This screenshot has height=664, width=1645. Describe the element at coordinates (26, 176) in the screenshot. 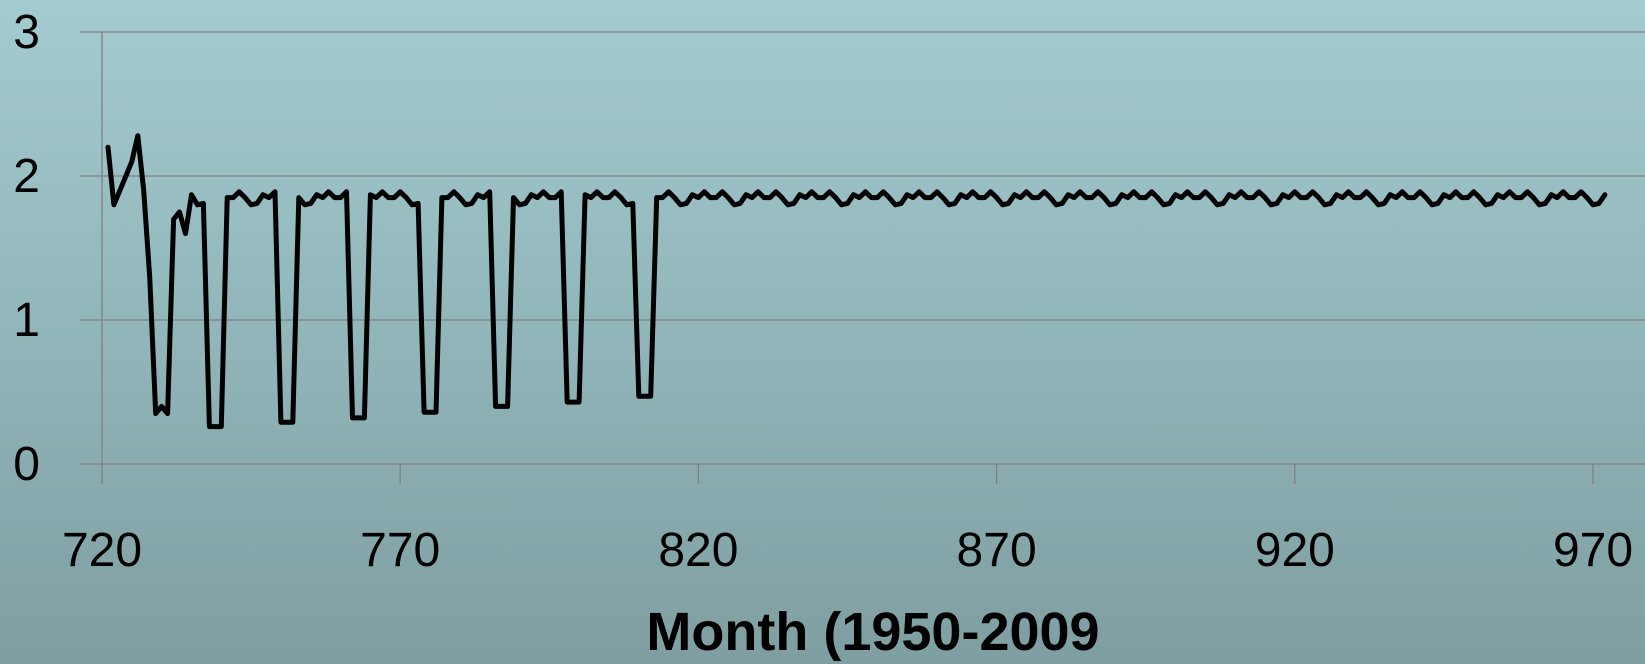

I see `y-tick-label-2: 2` at that location.